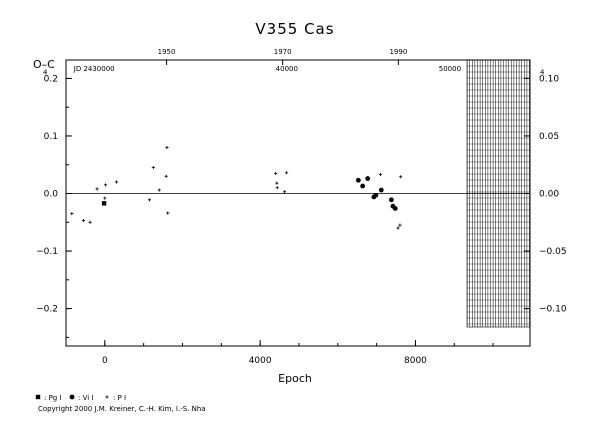 This screenshot has width=590, height=425. What do you see at coordinates (72, 397) in the screenshot?
I see `legend-marker-circle` at bounding box center [72, 397].